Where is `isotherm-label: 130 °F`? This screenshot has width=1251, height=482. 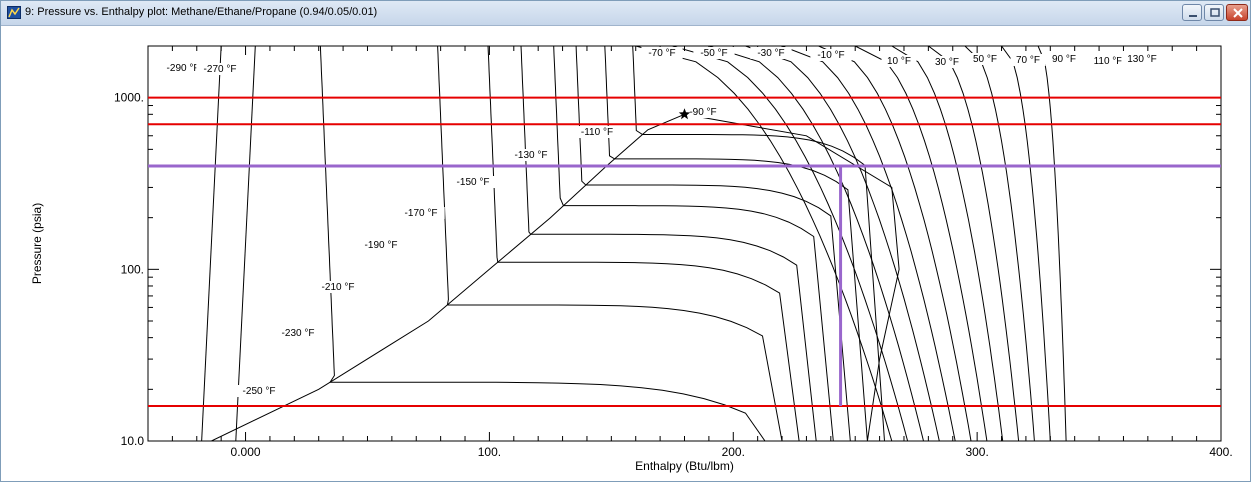 isotherm-label: 130 °F is located at coordinates (1142, 59).